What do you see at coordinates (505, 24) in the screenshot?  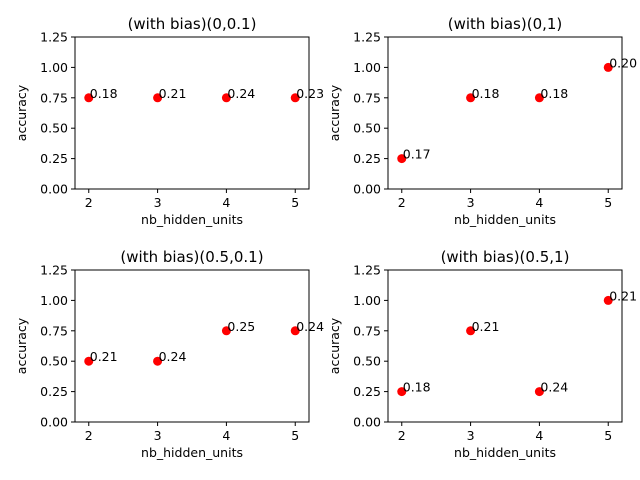 I see `chart-title: (with bias)(0,1)` at bounding box center [505, 24].